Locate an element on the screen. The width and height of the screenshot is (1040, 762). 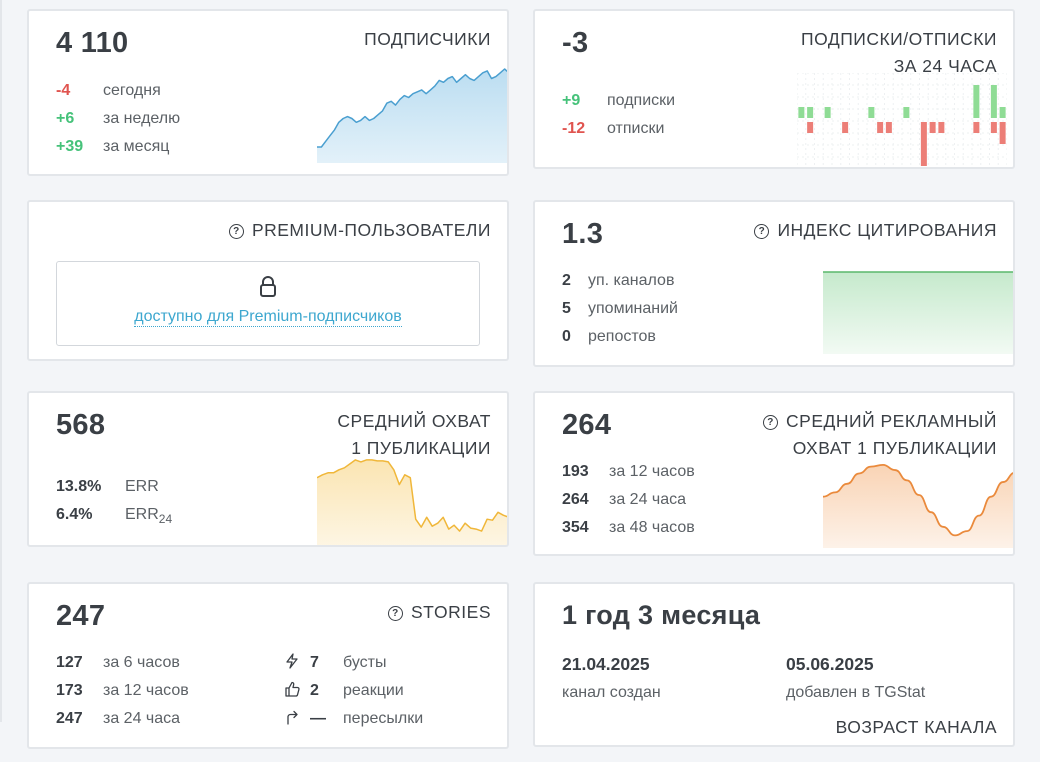
stat-label: реакции is located at coordinates (373, 690).